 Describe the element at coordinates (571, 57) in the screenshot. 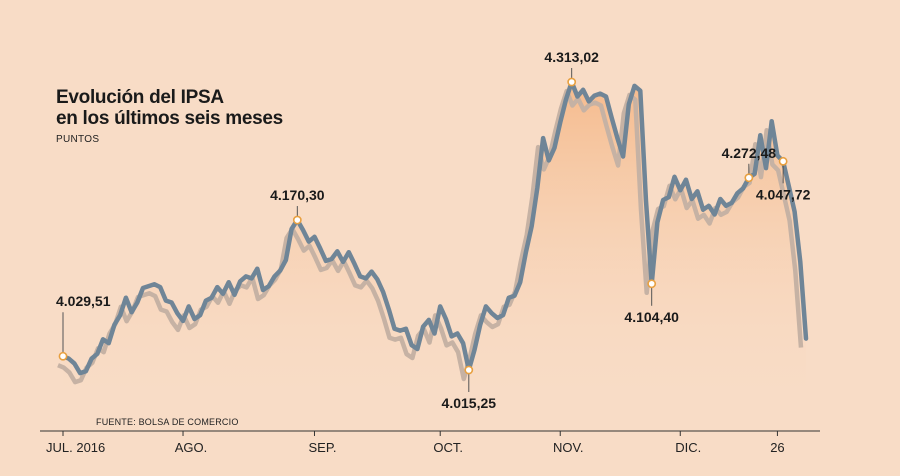

I see `annotation-label: 4.313,02` at that location.